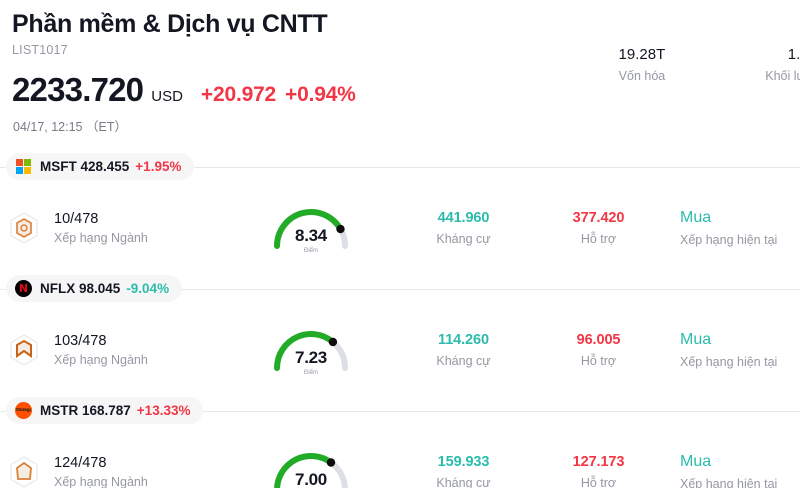 Image resolution: width=800 pixels, height=488 pixels. I want to click on ticker-change-percent: +1.95%, so click(158, 166).